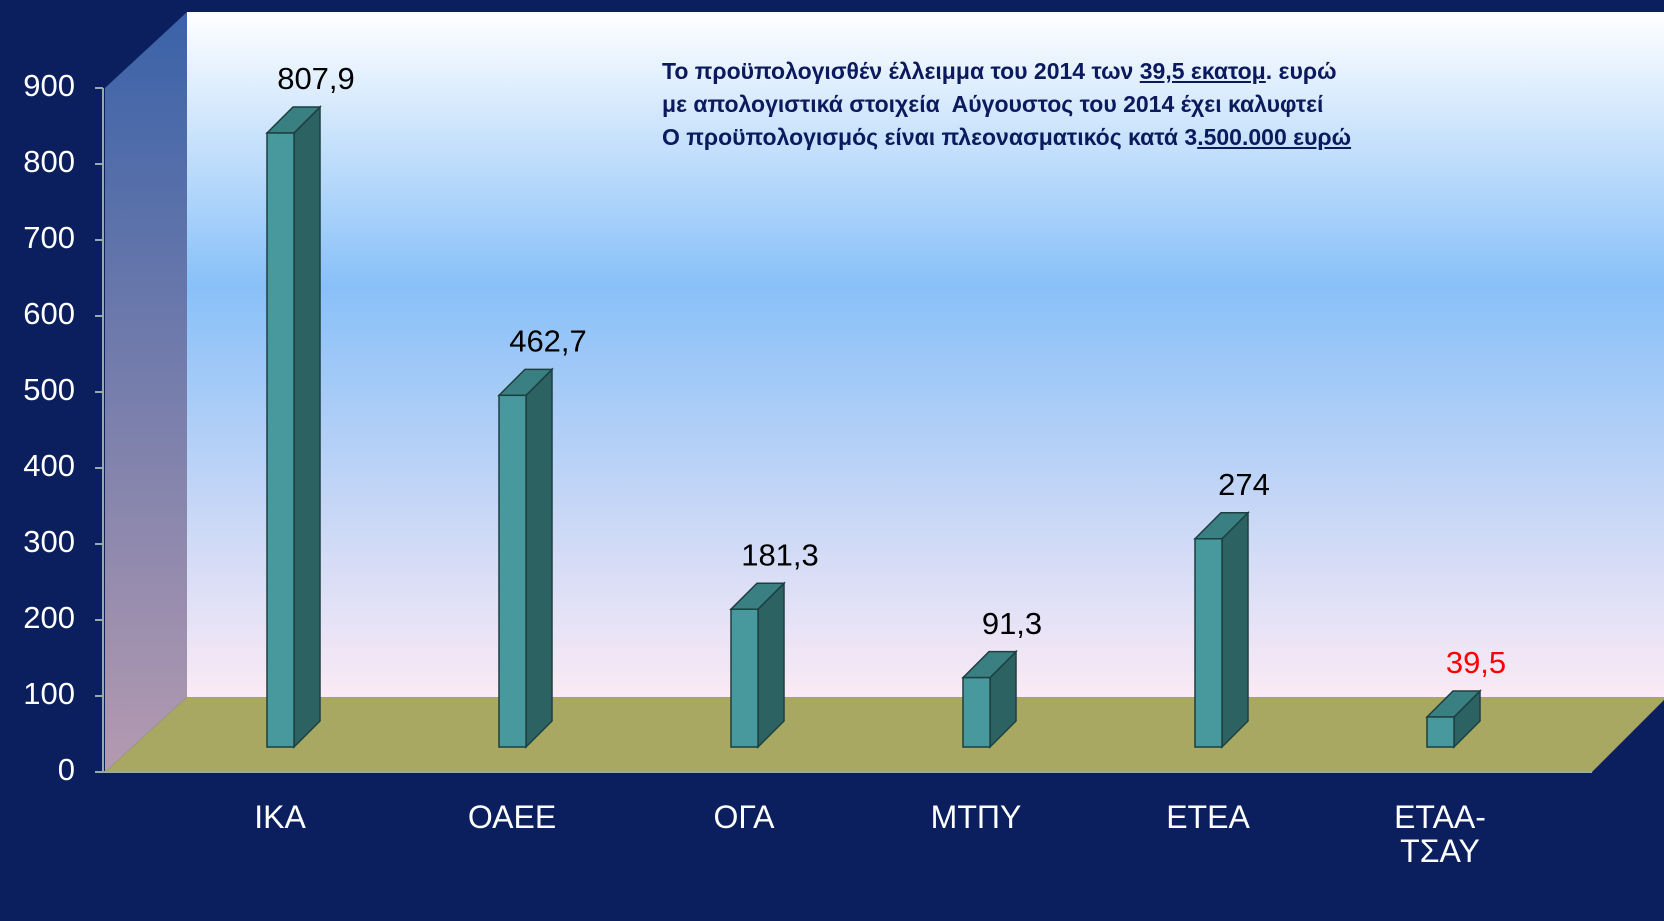 The image size is (1664, 921). What do you see at coordinates (49, 161) in the screenshot?
I see `y-tick-label: 800` at bounding box center [49, 161].